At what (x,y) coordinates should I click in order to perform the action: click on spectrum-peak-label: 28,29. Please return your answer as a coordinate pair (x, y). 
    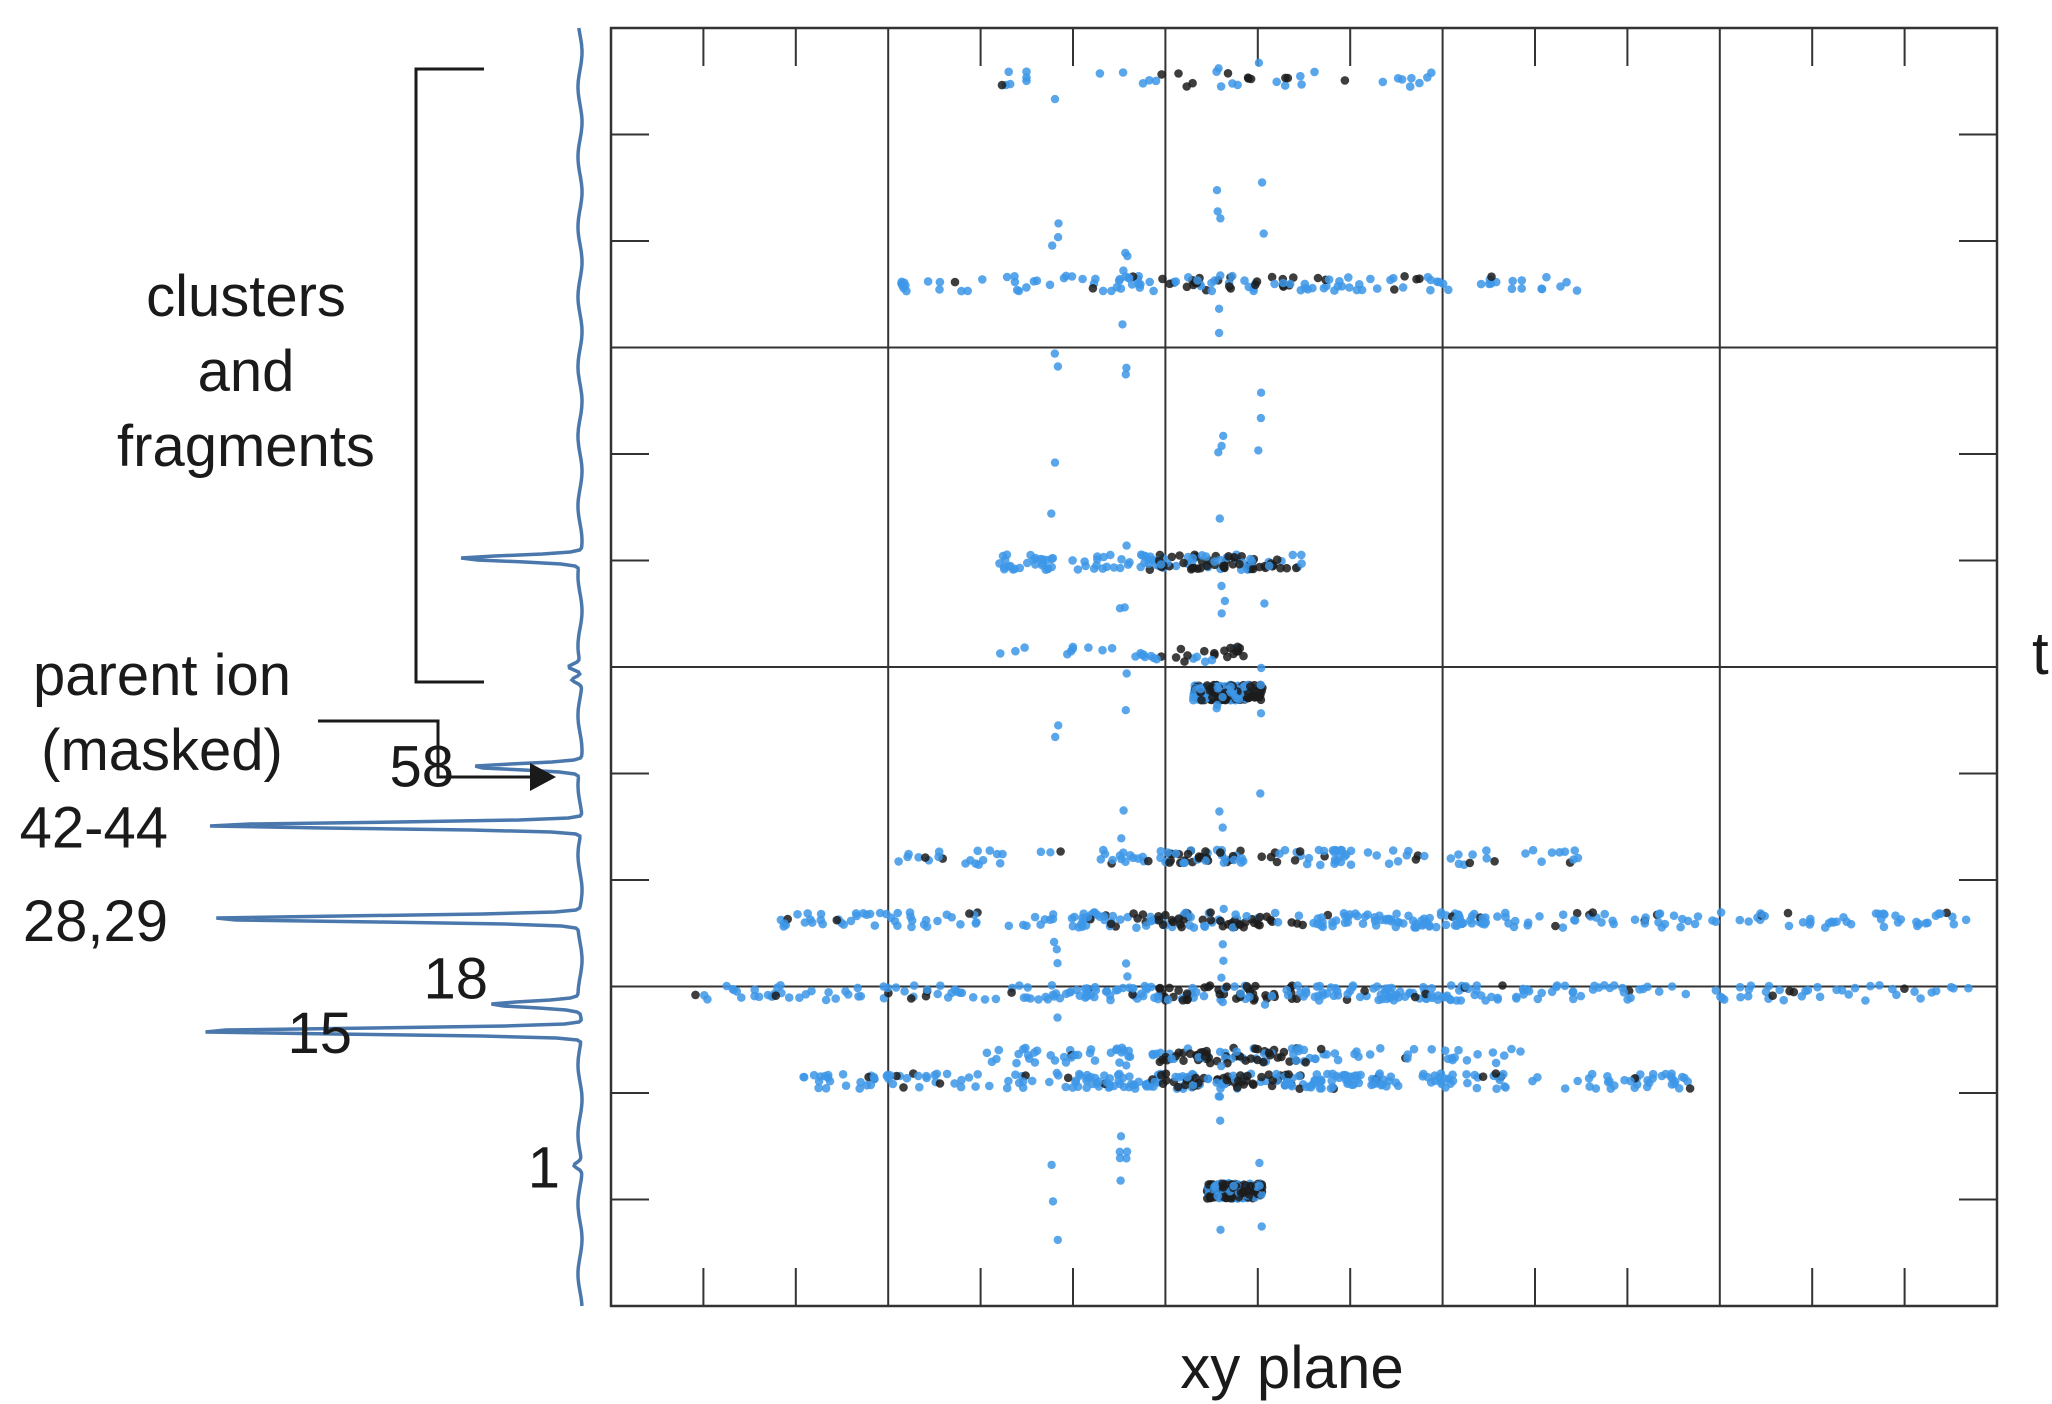
    Looking at the image, I should click on (95, 921).